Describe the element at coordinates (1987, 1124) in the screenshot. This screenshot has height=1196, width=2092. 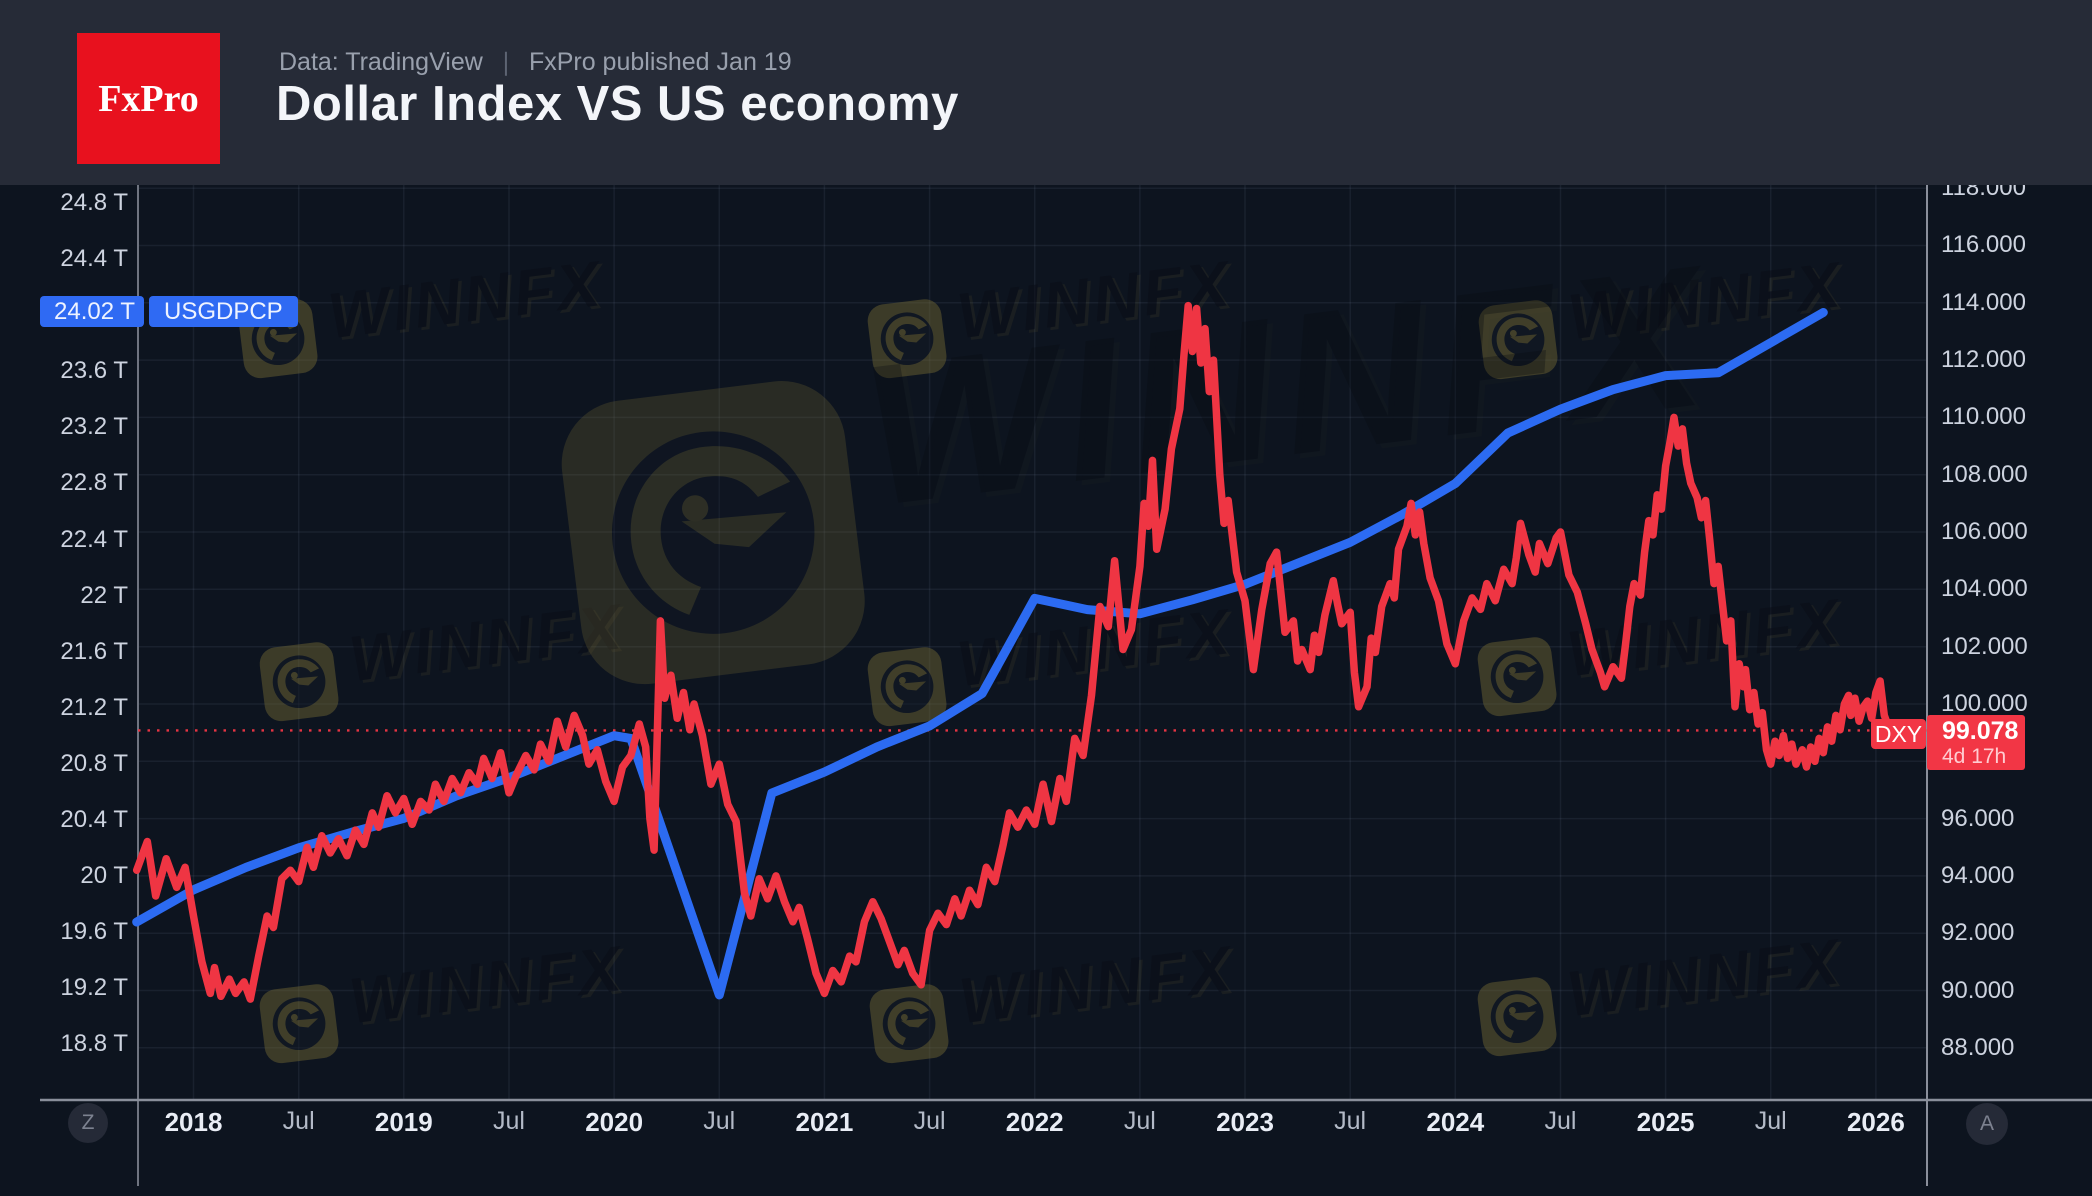
I see `auto-scale-button: A` at that location.